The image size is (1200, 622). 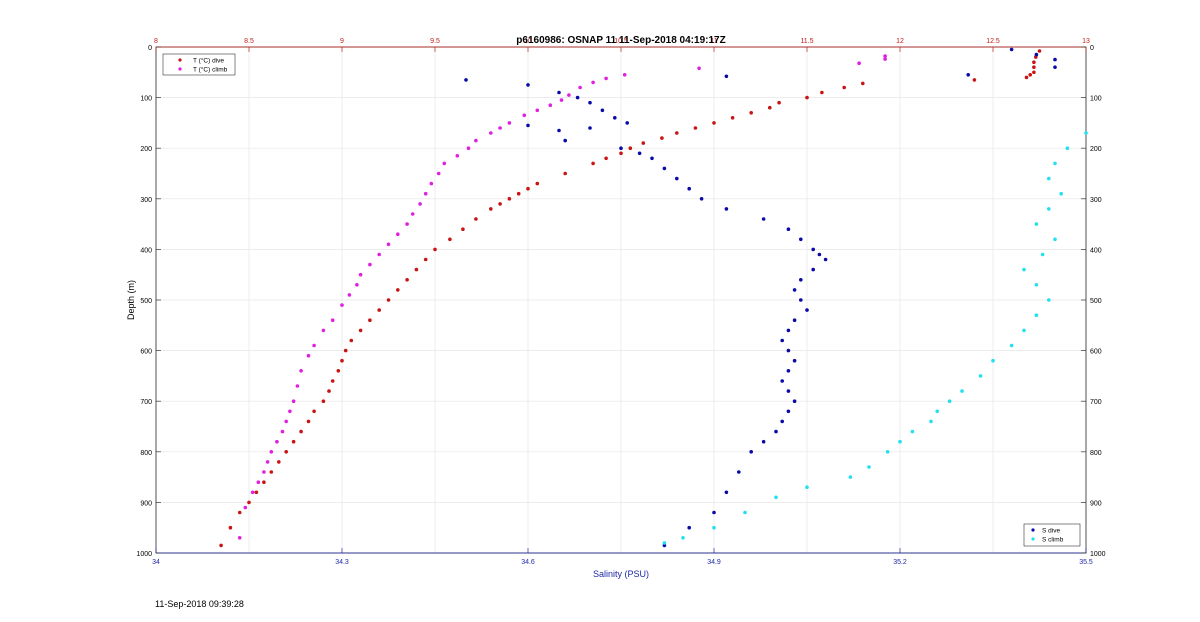 What do you see at coordinates (1096, 352) in the screenshot?
I see `y-tick-label-right: 600` at bounding box center [1096, 352].